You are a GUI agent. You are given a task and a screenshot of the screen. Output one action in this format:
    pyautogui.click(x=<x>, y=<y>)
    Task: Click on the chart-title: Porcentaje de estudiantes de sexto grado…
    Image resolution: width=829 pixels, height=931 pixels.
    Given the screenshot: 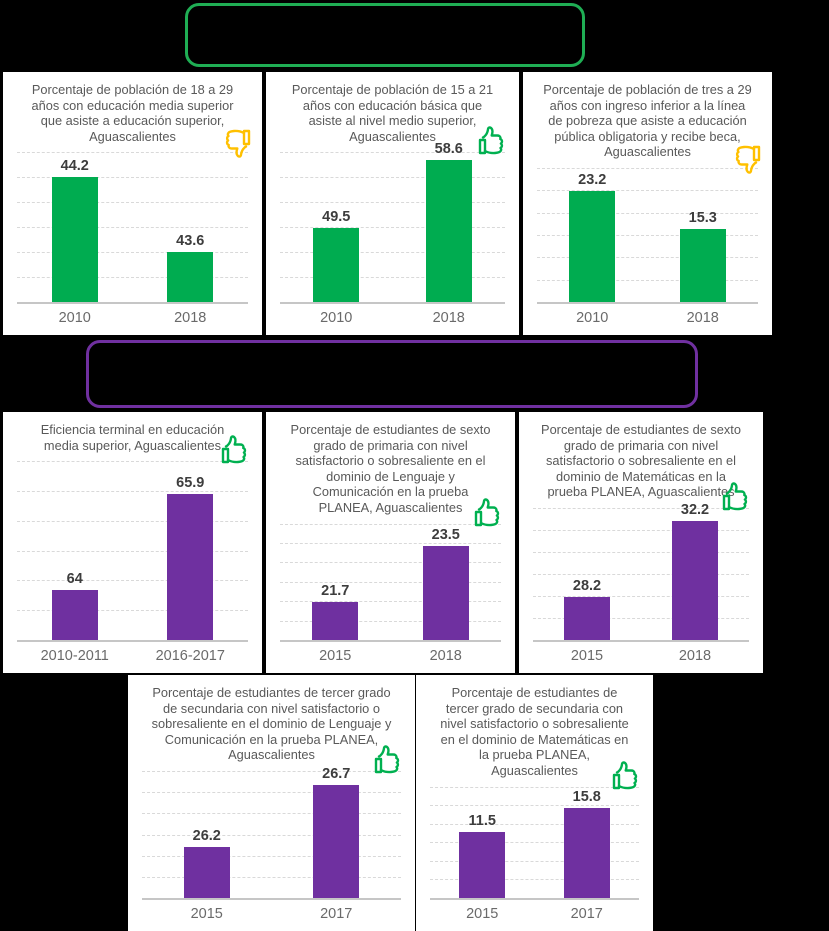 What is the action you would take?
    pyautogui.click(x=390, y=469)
    